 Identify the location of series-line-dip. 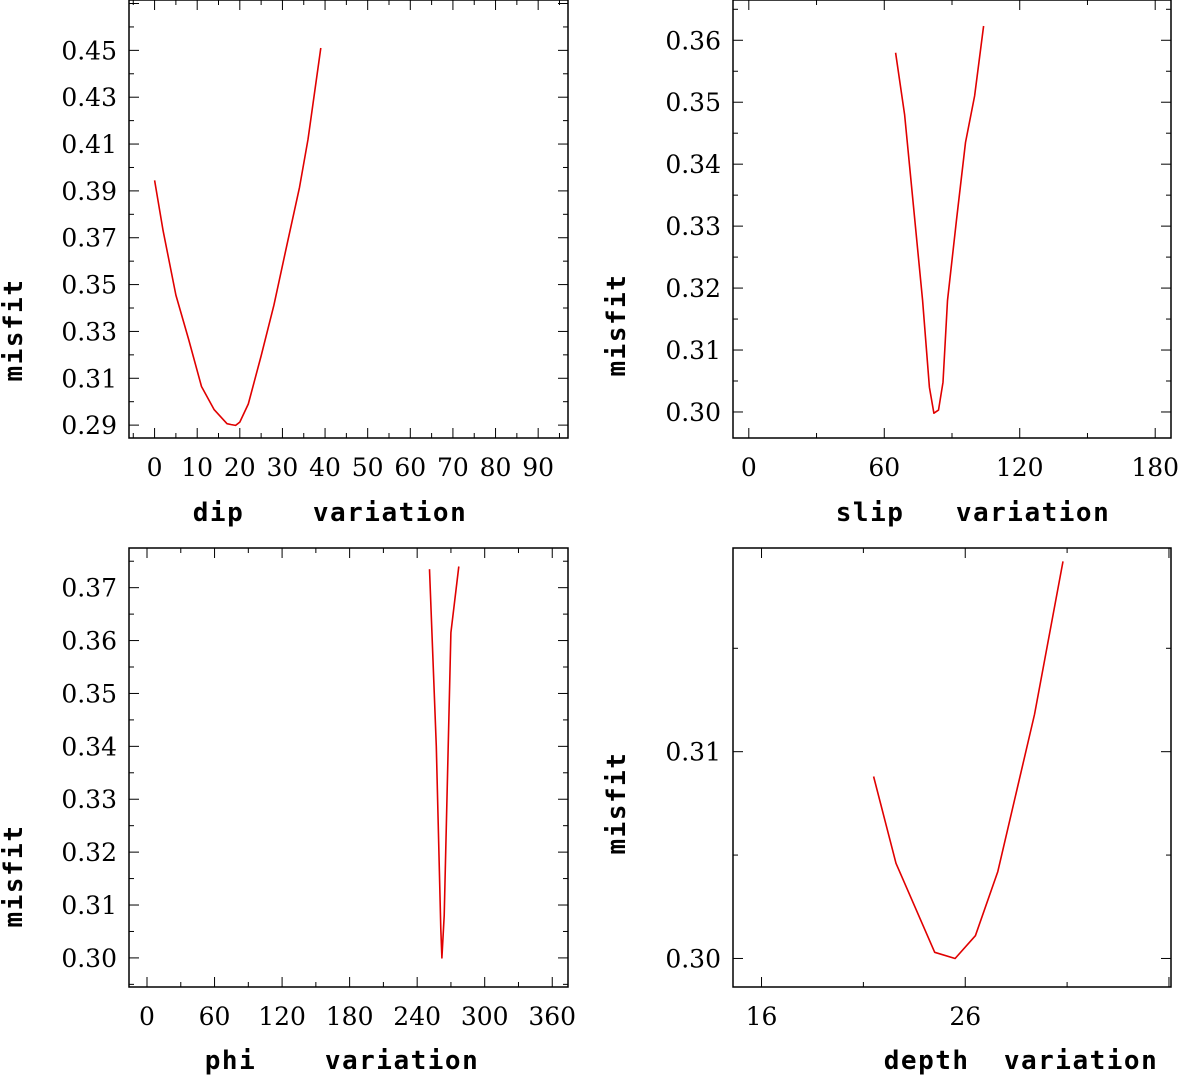
(237, 237).